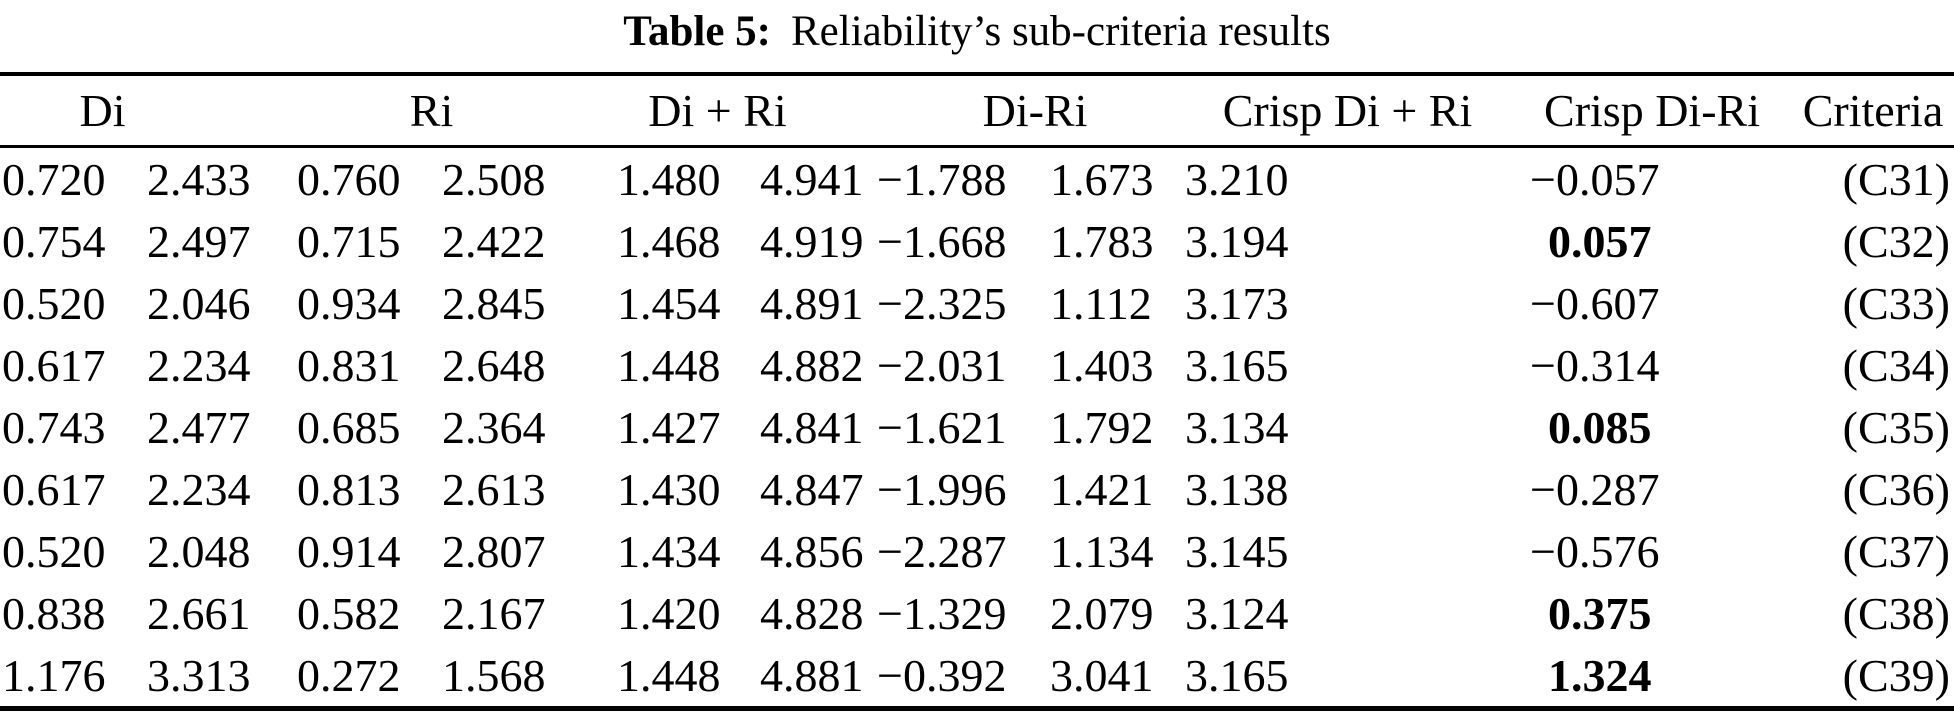 This screenshot has height=717, width=1954. I want to click on cell-di_high: 2.497, so click(199, 241).